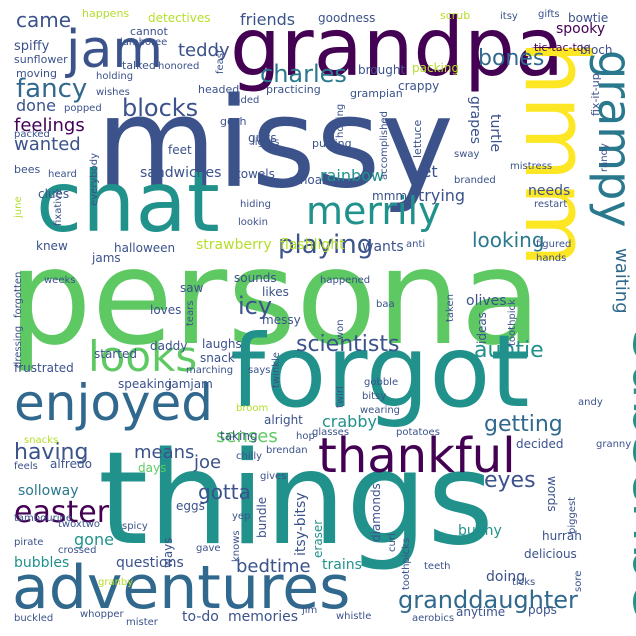 The image size is (636, 636). I want to click on word-gobble: gobble, so click(381, 382).